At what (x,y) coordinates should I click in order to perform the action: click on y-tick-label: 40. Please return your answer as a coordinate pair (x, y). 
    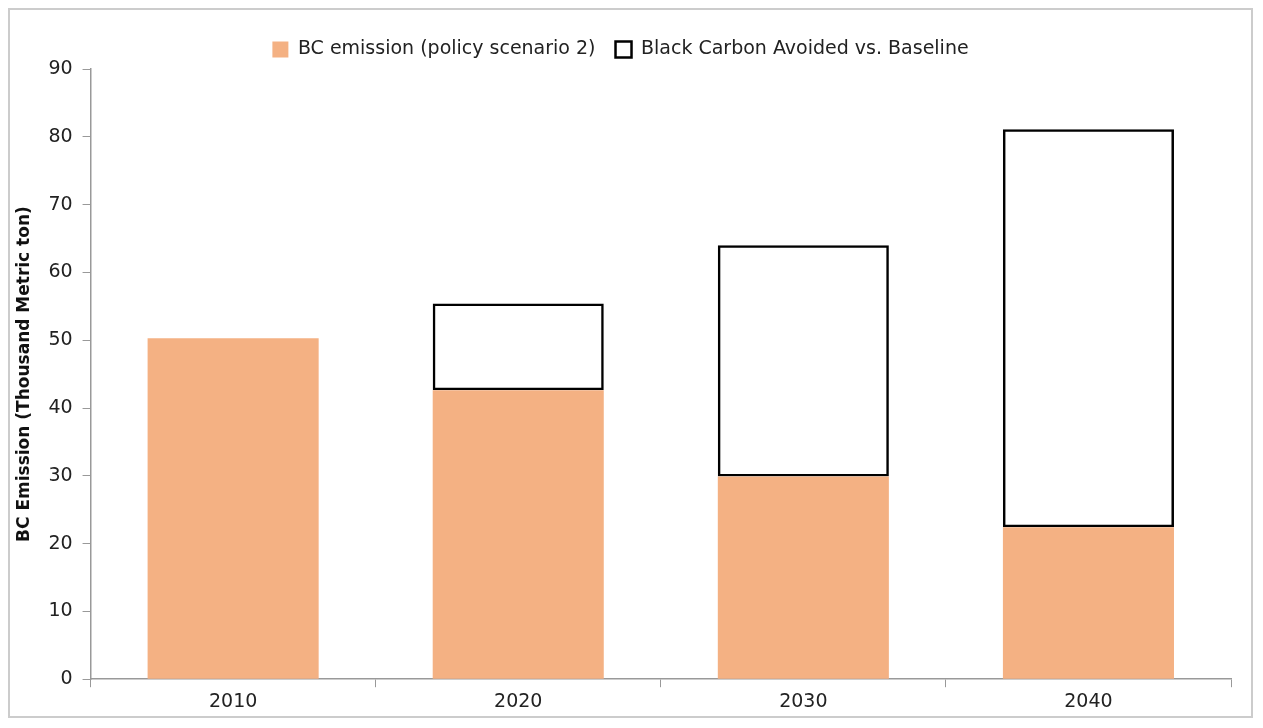
    Looking at the image, I should click on (60, 405).